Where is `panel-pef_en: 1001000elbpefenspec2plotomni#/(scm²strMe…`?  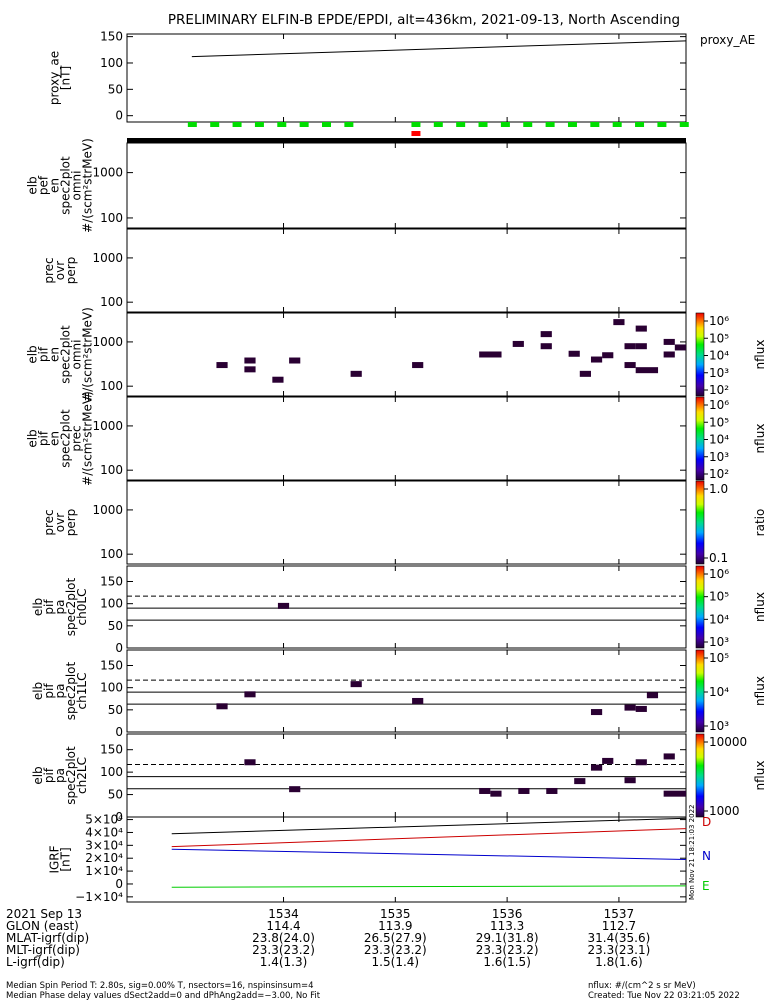
panel-pef_en: 1001000elbpefenspec2plotomni#/(scm²strMe… is located at coordinates (356, 185).